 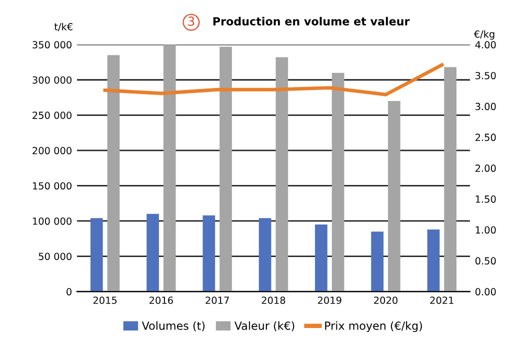 What do you see at coordinates (105, 300) in the screenshot?
I see `x-tick-label: 2015` at bounding box center [105, 300].